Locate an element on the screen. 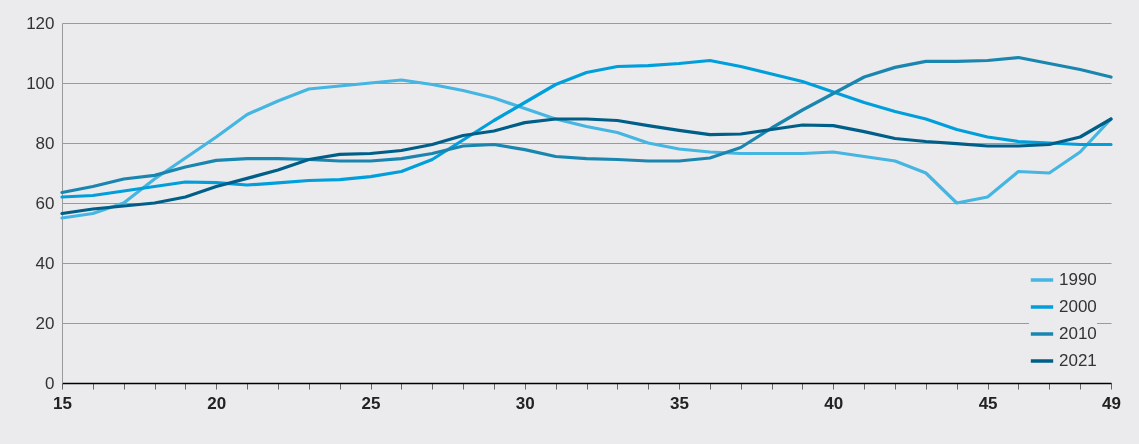  x-tick-label: 30 is located at coordinates (525, 403).